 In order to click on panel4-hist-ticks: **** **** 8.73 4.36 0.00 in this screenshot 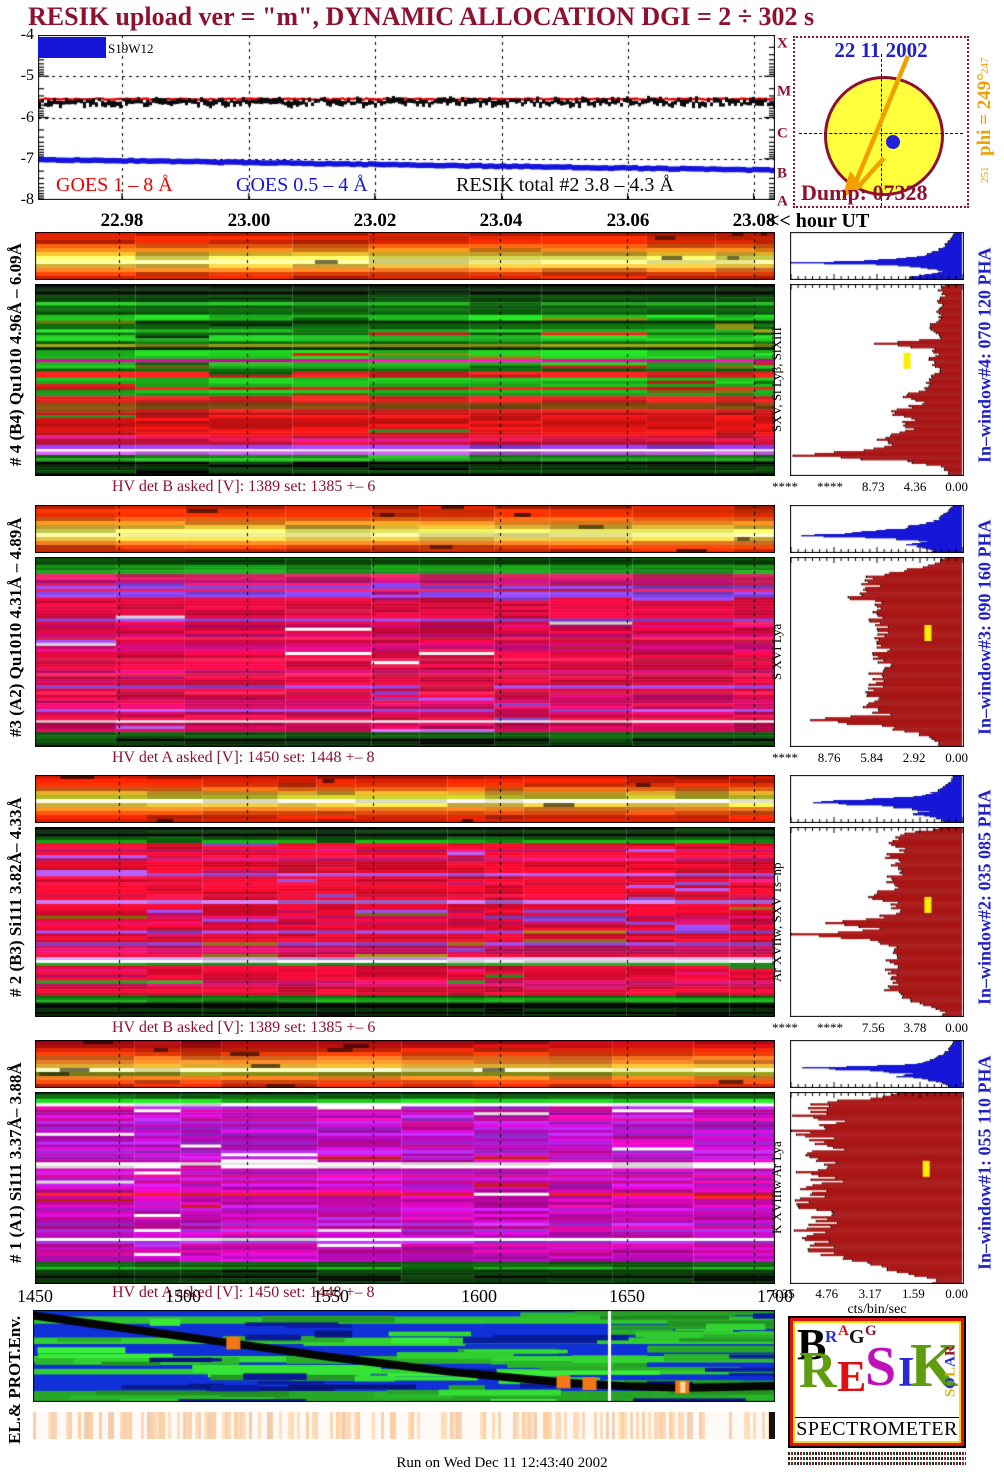, I will do `click(870, 487)`.